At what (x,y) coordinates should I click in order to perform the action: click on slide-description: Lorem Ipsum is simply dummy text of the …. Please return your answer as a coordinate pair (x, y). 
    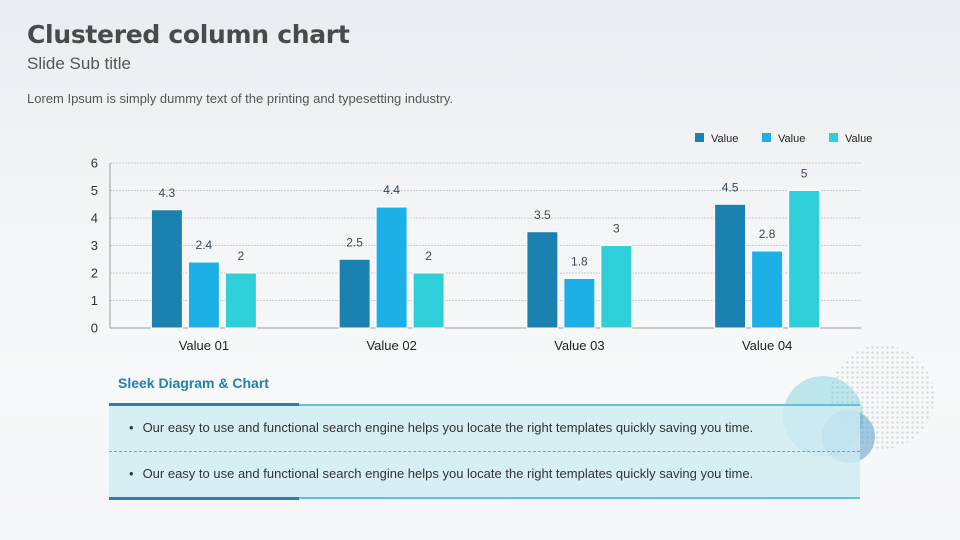
    Looking at the image, I should click on (240, 98).